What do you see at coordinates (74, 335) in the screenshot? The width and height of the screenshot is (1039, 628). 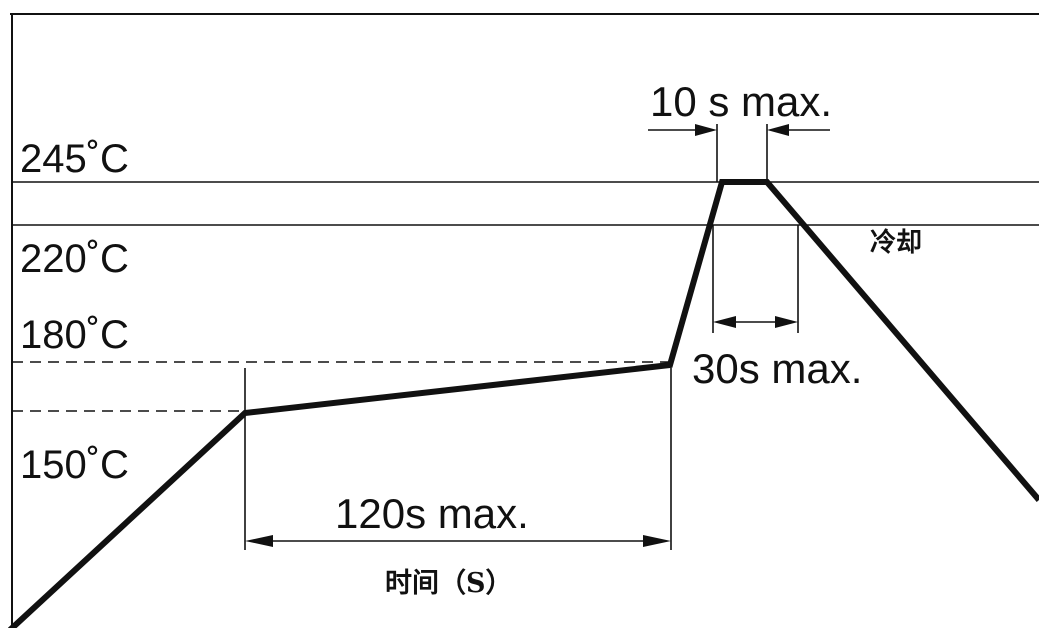 I see `temp-label-180: 180˚C` at bounding box center [74, 335].